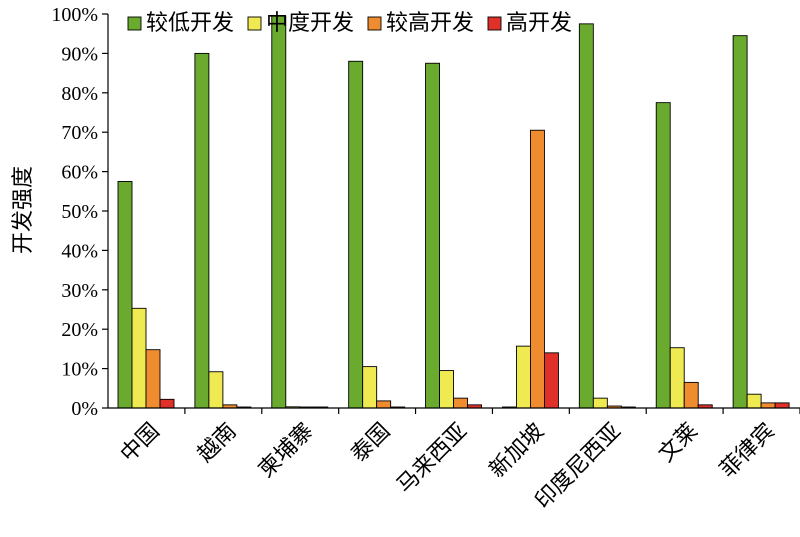 This screenshot has width=800, height=537. Describe the element at coordinates (140, 443) in the screenshot. I see `x-tick-label: 中国` at that location.